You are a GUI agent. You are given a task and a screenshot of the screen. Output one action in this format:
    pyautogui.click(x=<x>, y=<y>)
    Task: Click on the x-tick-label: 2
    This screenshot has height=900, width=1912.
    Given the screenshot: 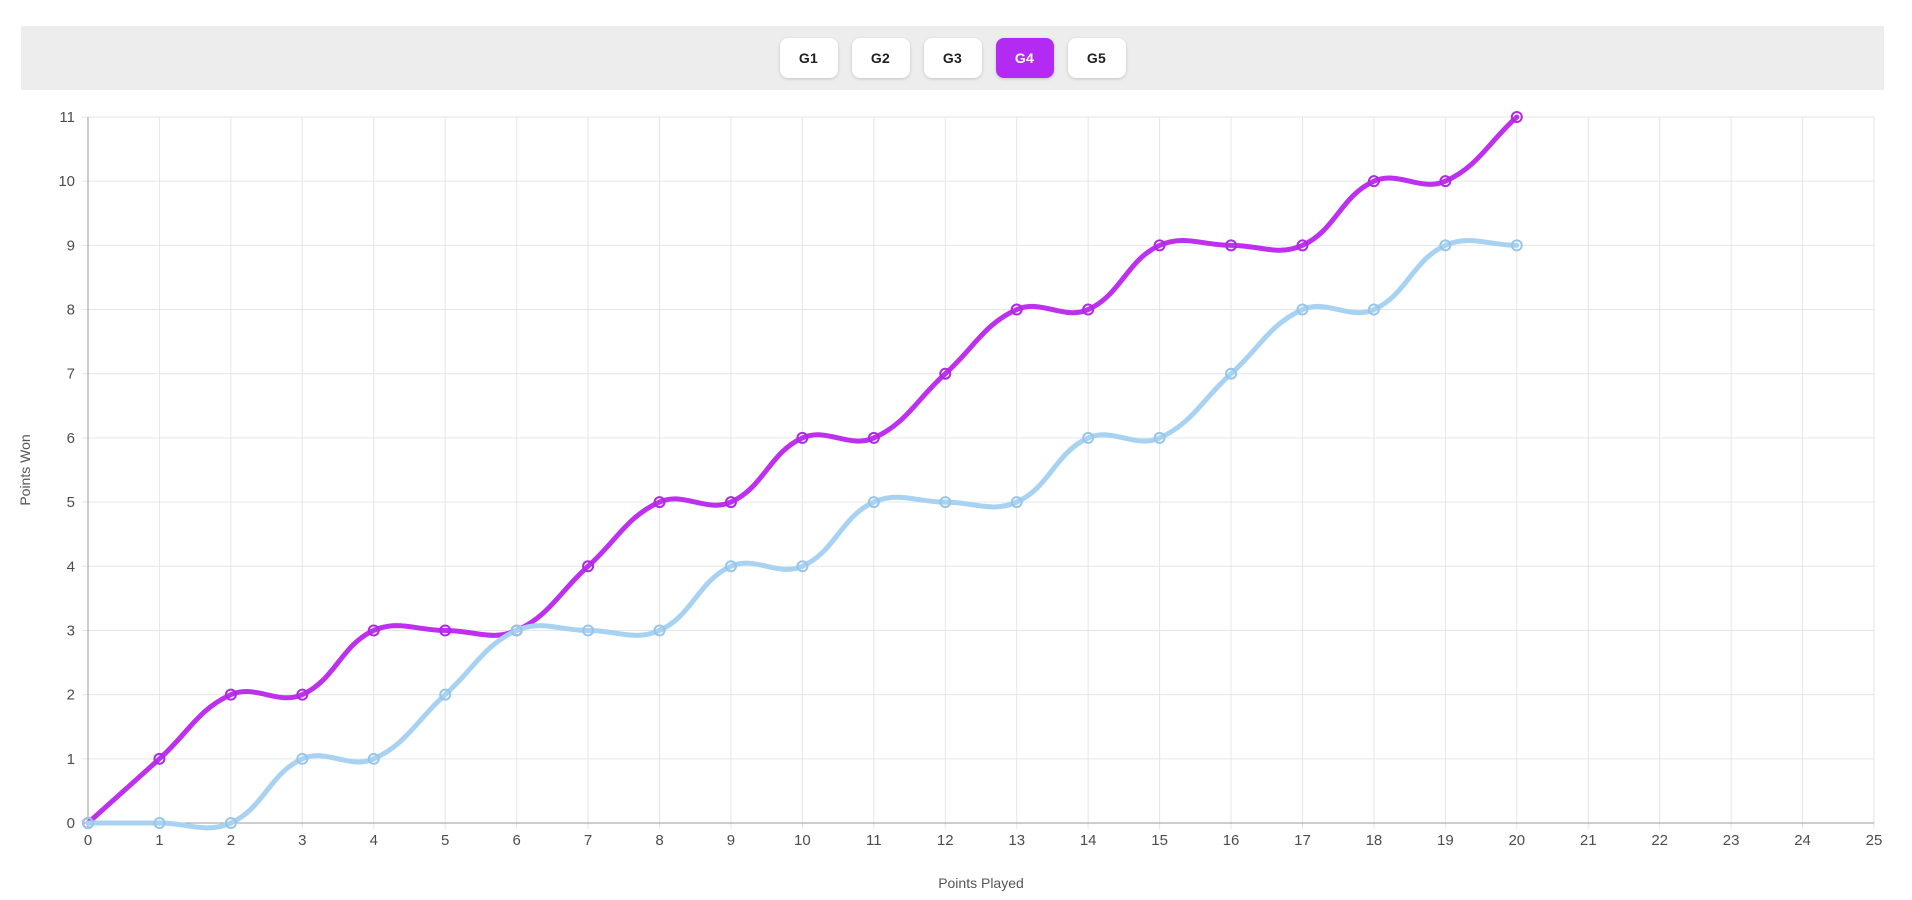 What is the action you would take?
    pyautogui.click(x=231, y=840)
    